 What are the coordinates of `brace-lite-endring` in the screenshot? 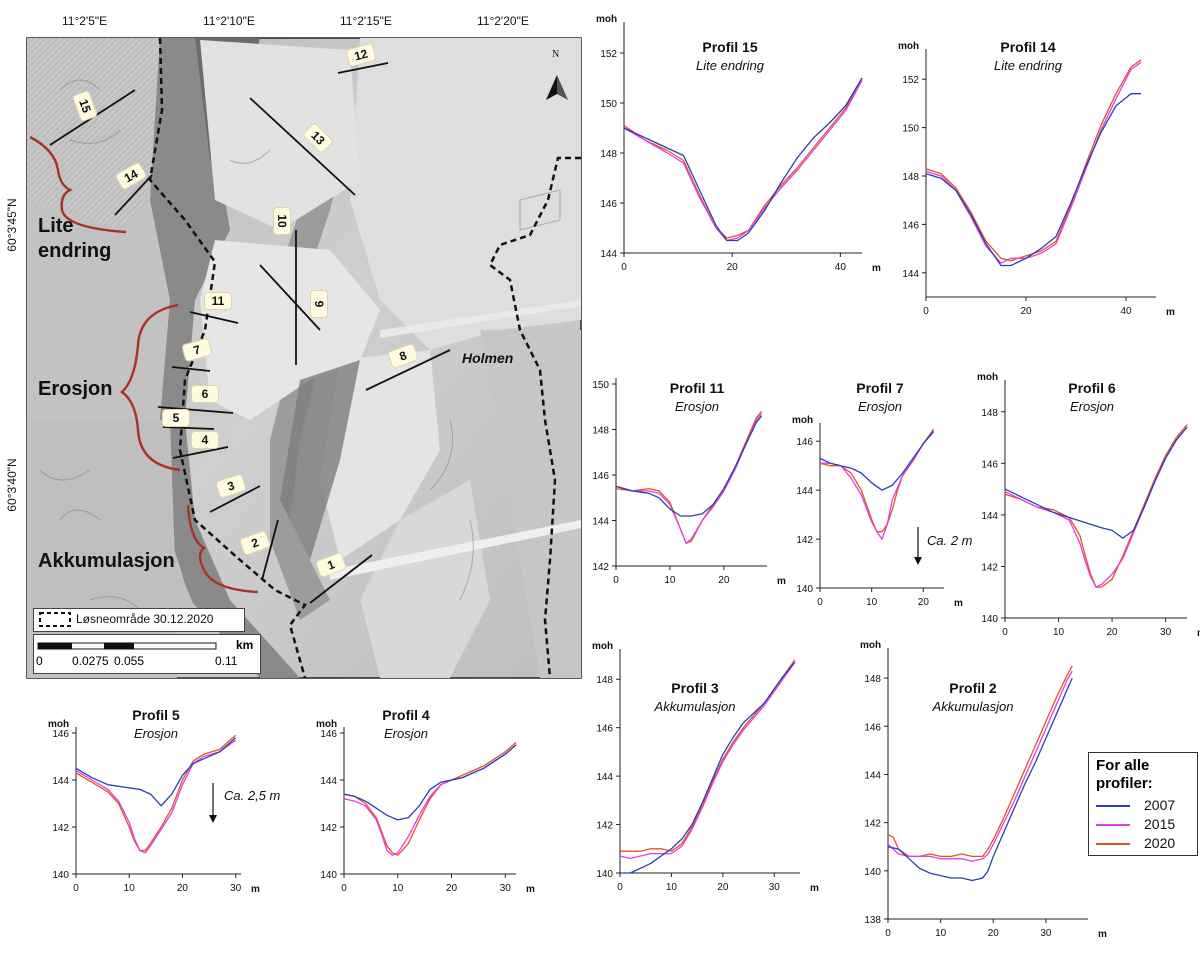 It's located at (78, 184).